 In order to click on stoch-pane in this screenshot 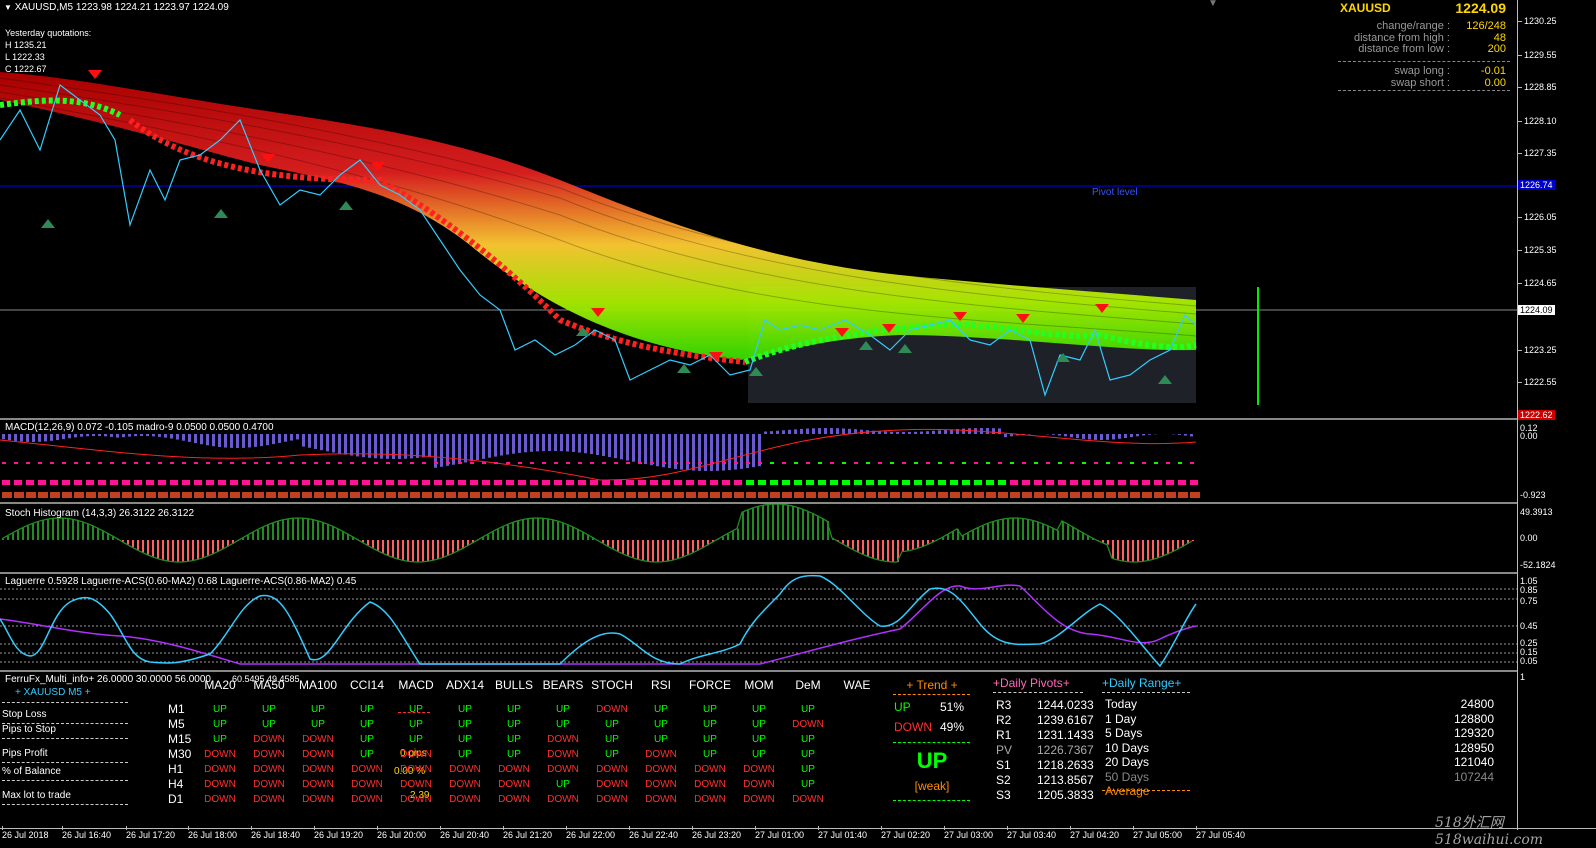, I will do `click(758, 538)`.